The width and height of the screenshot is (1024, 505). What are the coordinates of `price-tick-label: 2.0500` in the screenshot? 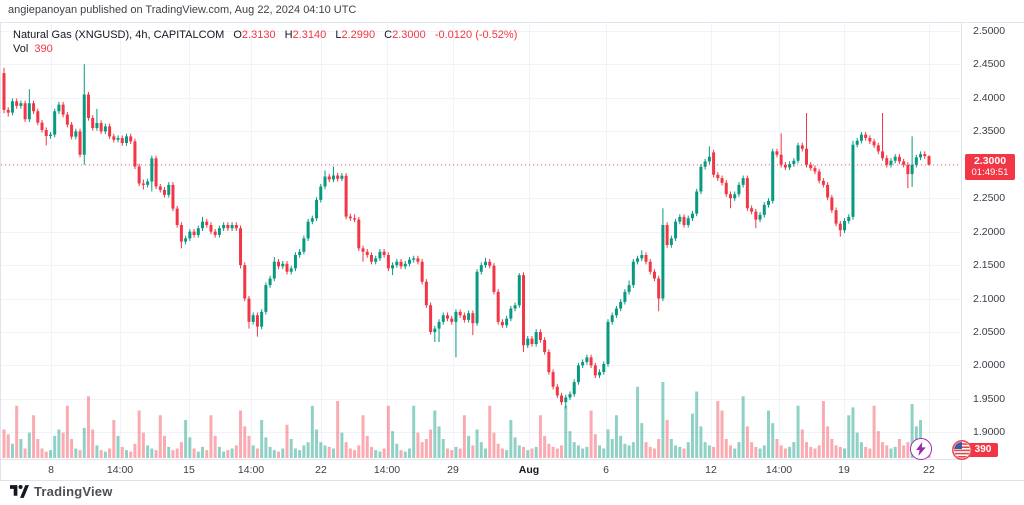 It's located at (989, 331).